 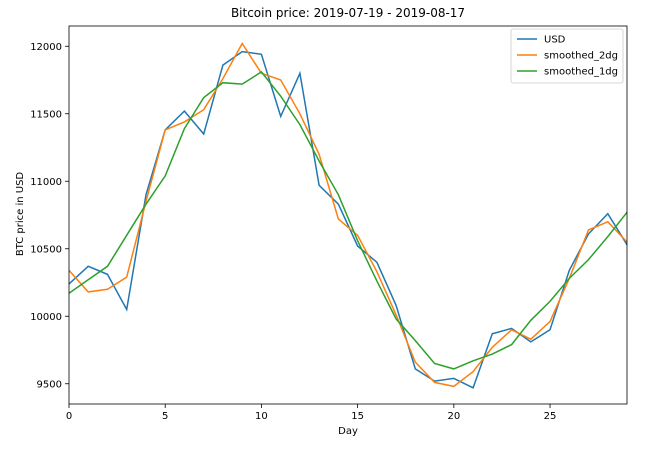 What do you see at coordinates (261, 416) in the screenshot?
I see `x-tick-label: 10` at bounding box center [261, 416].